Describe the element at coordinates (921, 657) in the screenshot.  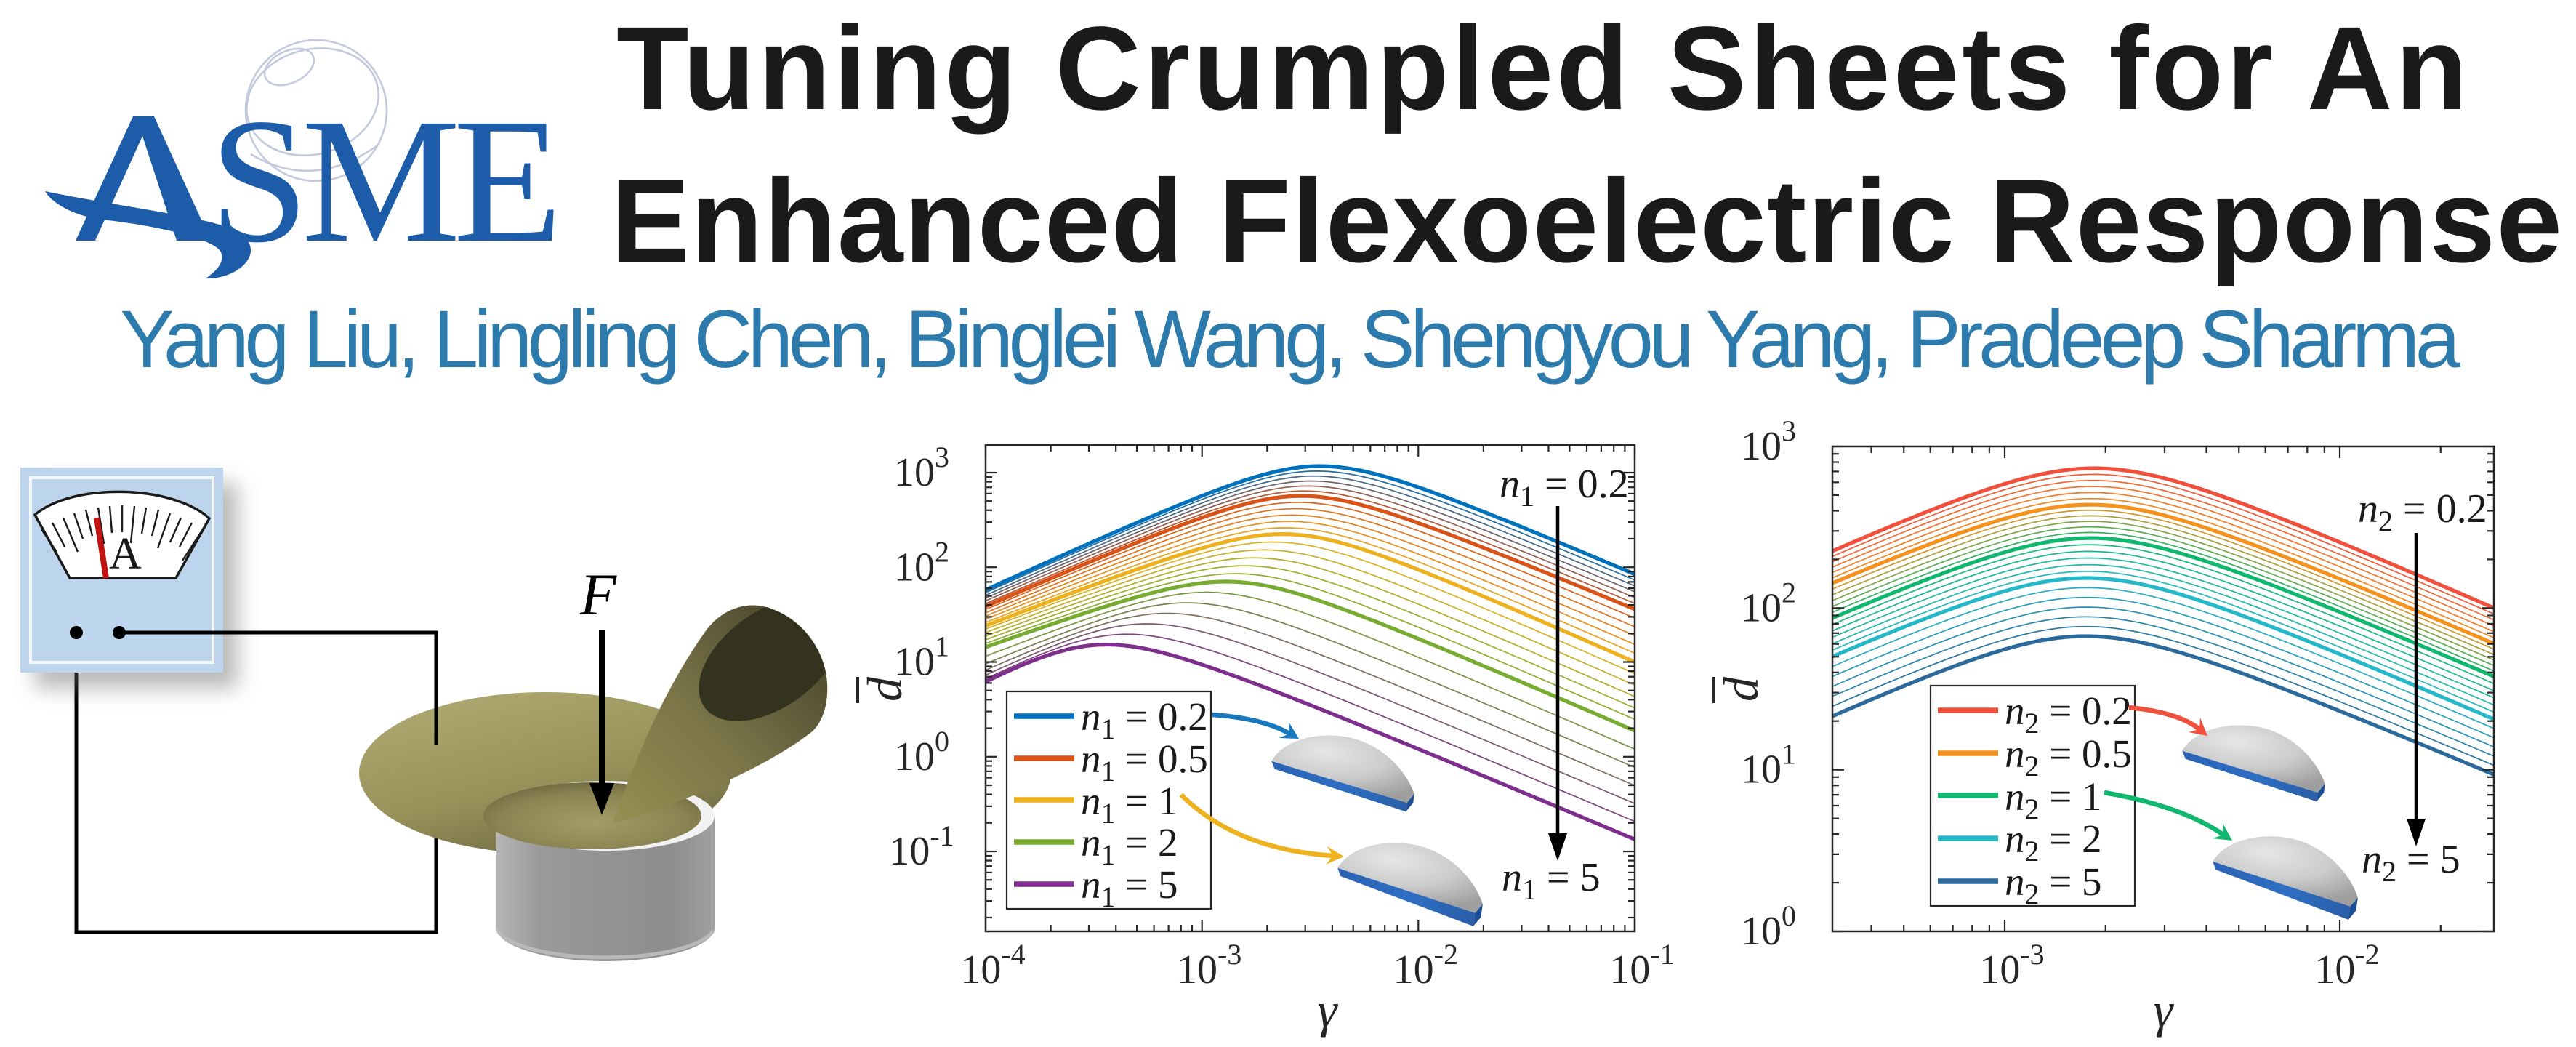
I see `svg-text: 10¹` at that location.